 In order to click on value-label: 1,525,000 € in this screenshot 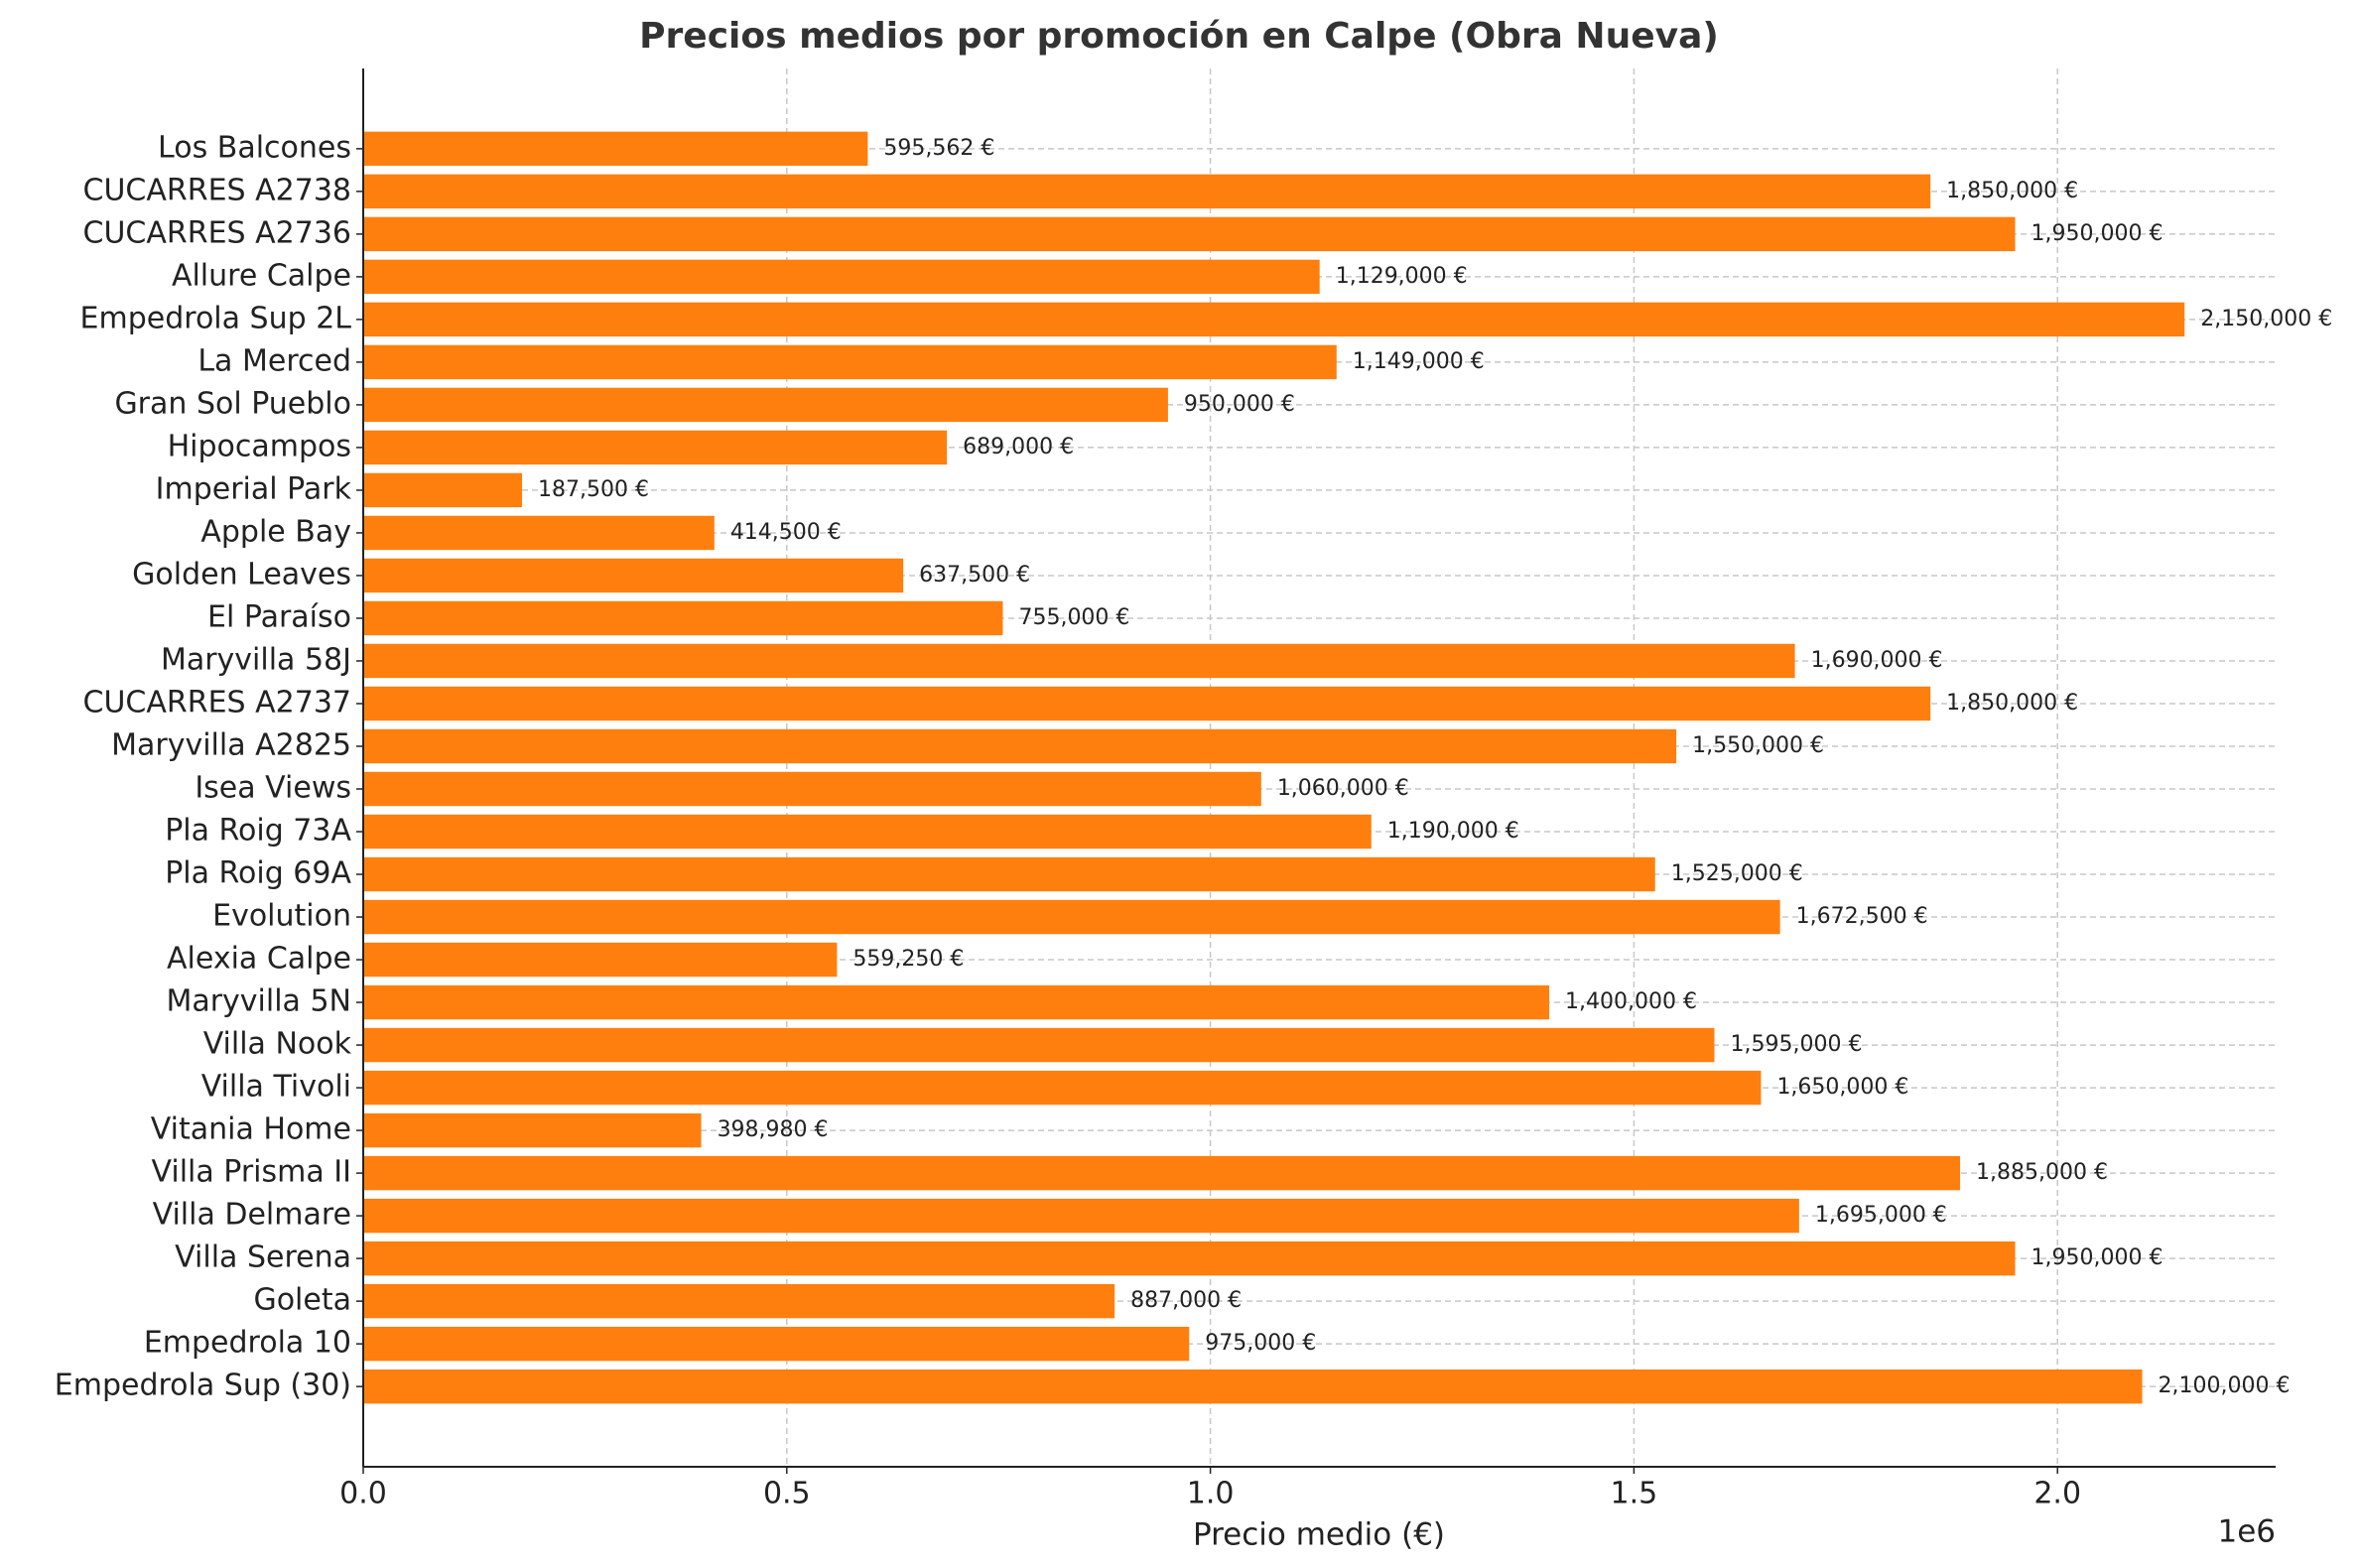, I will do `click(1737, 873)`.